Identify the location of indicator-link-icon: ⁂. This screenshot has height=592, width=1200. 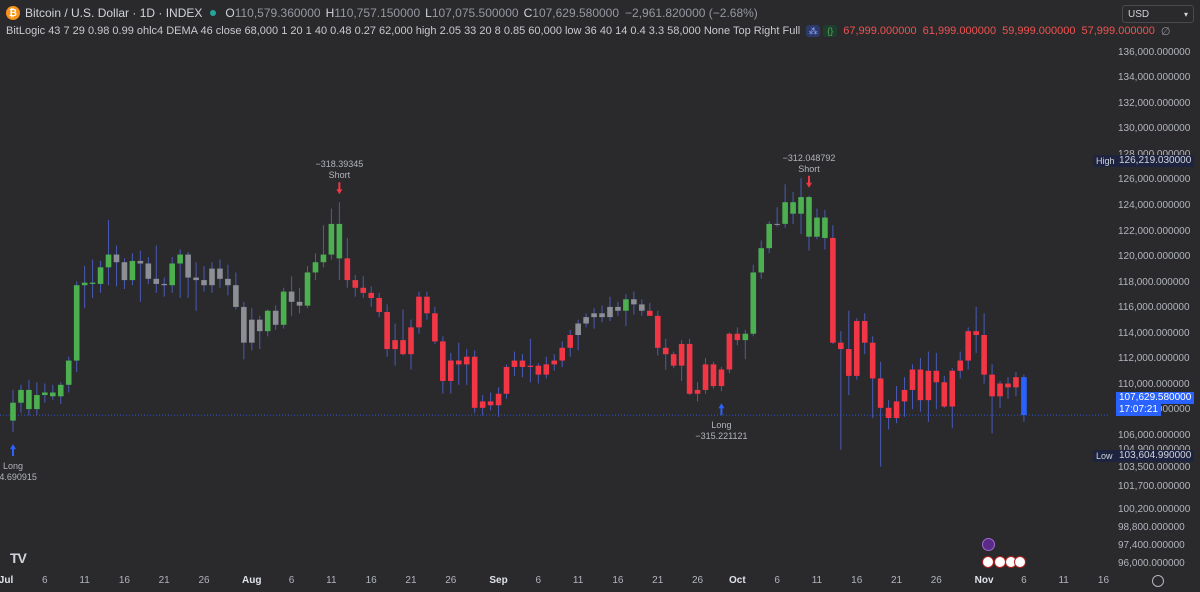
(813, 31).